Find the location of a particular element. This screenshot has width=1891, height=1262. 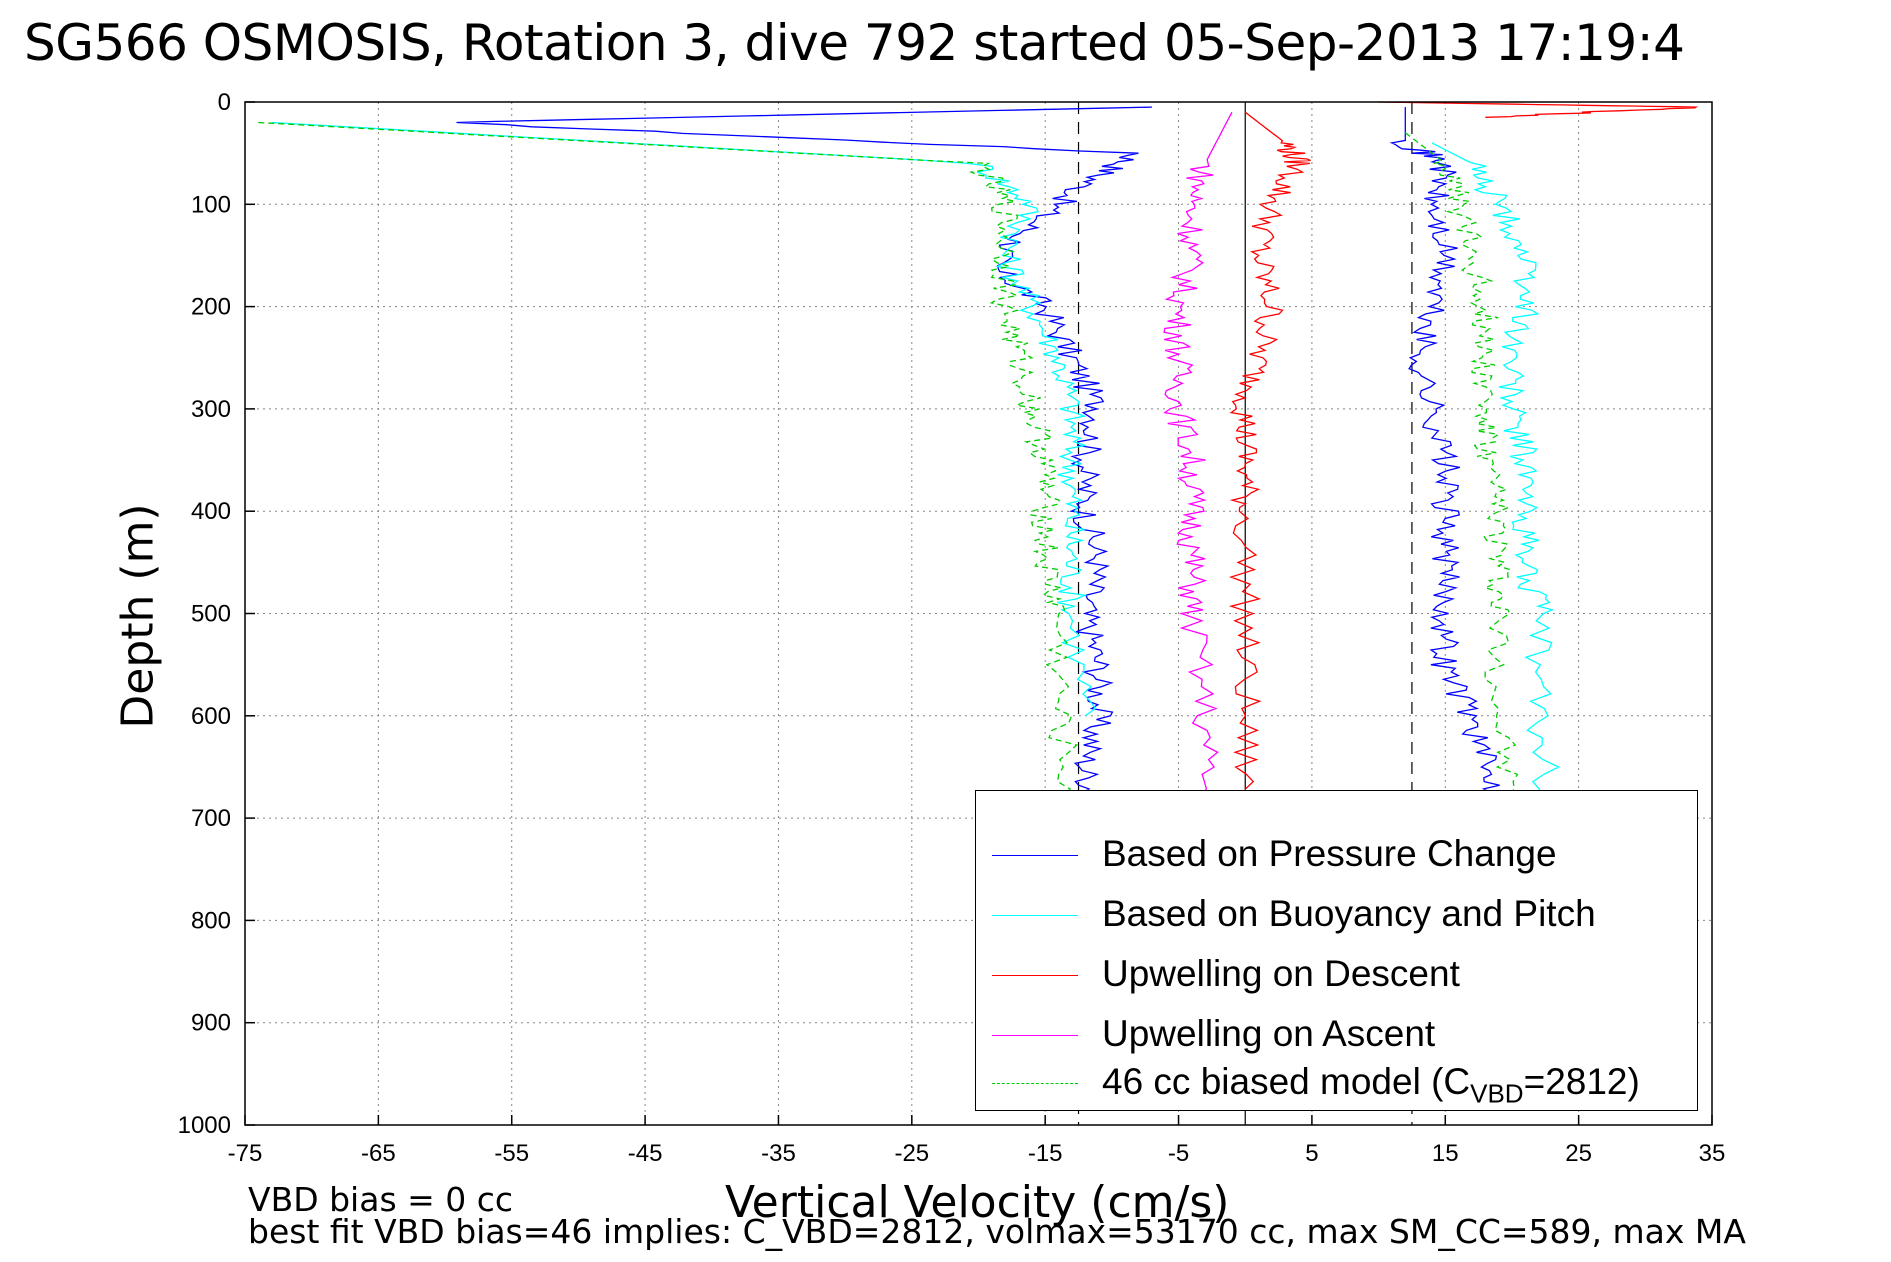

x-tick-labels: -75 -65 -55 -45 -35 -25 -15 -5 5 15 25 35 is located at coordinates (977, 1153).